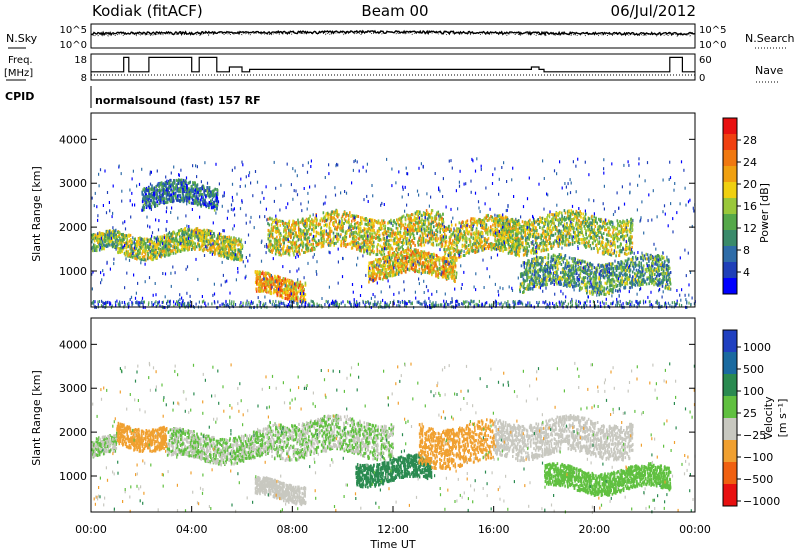 This screenshot has width=800, height=554. I want to click on cpid-panel: CPID normalsound (fast) 157 RF, so click(133, 97).